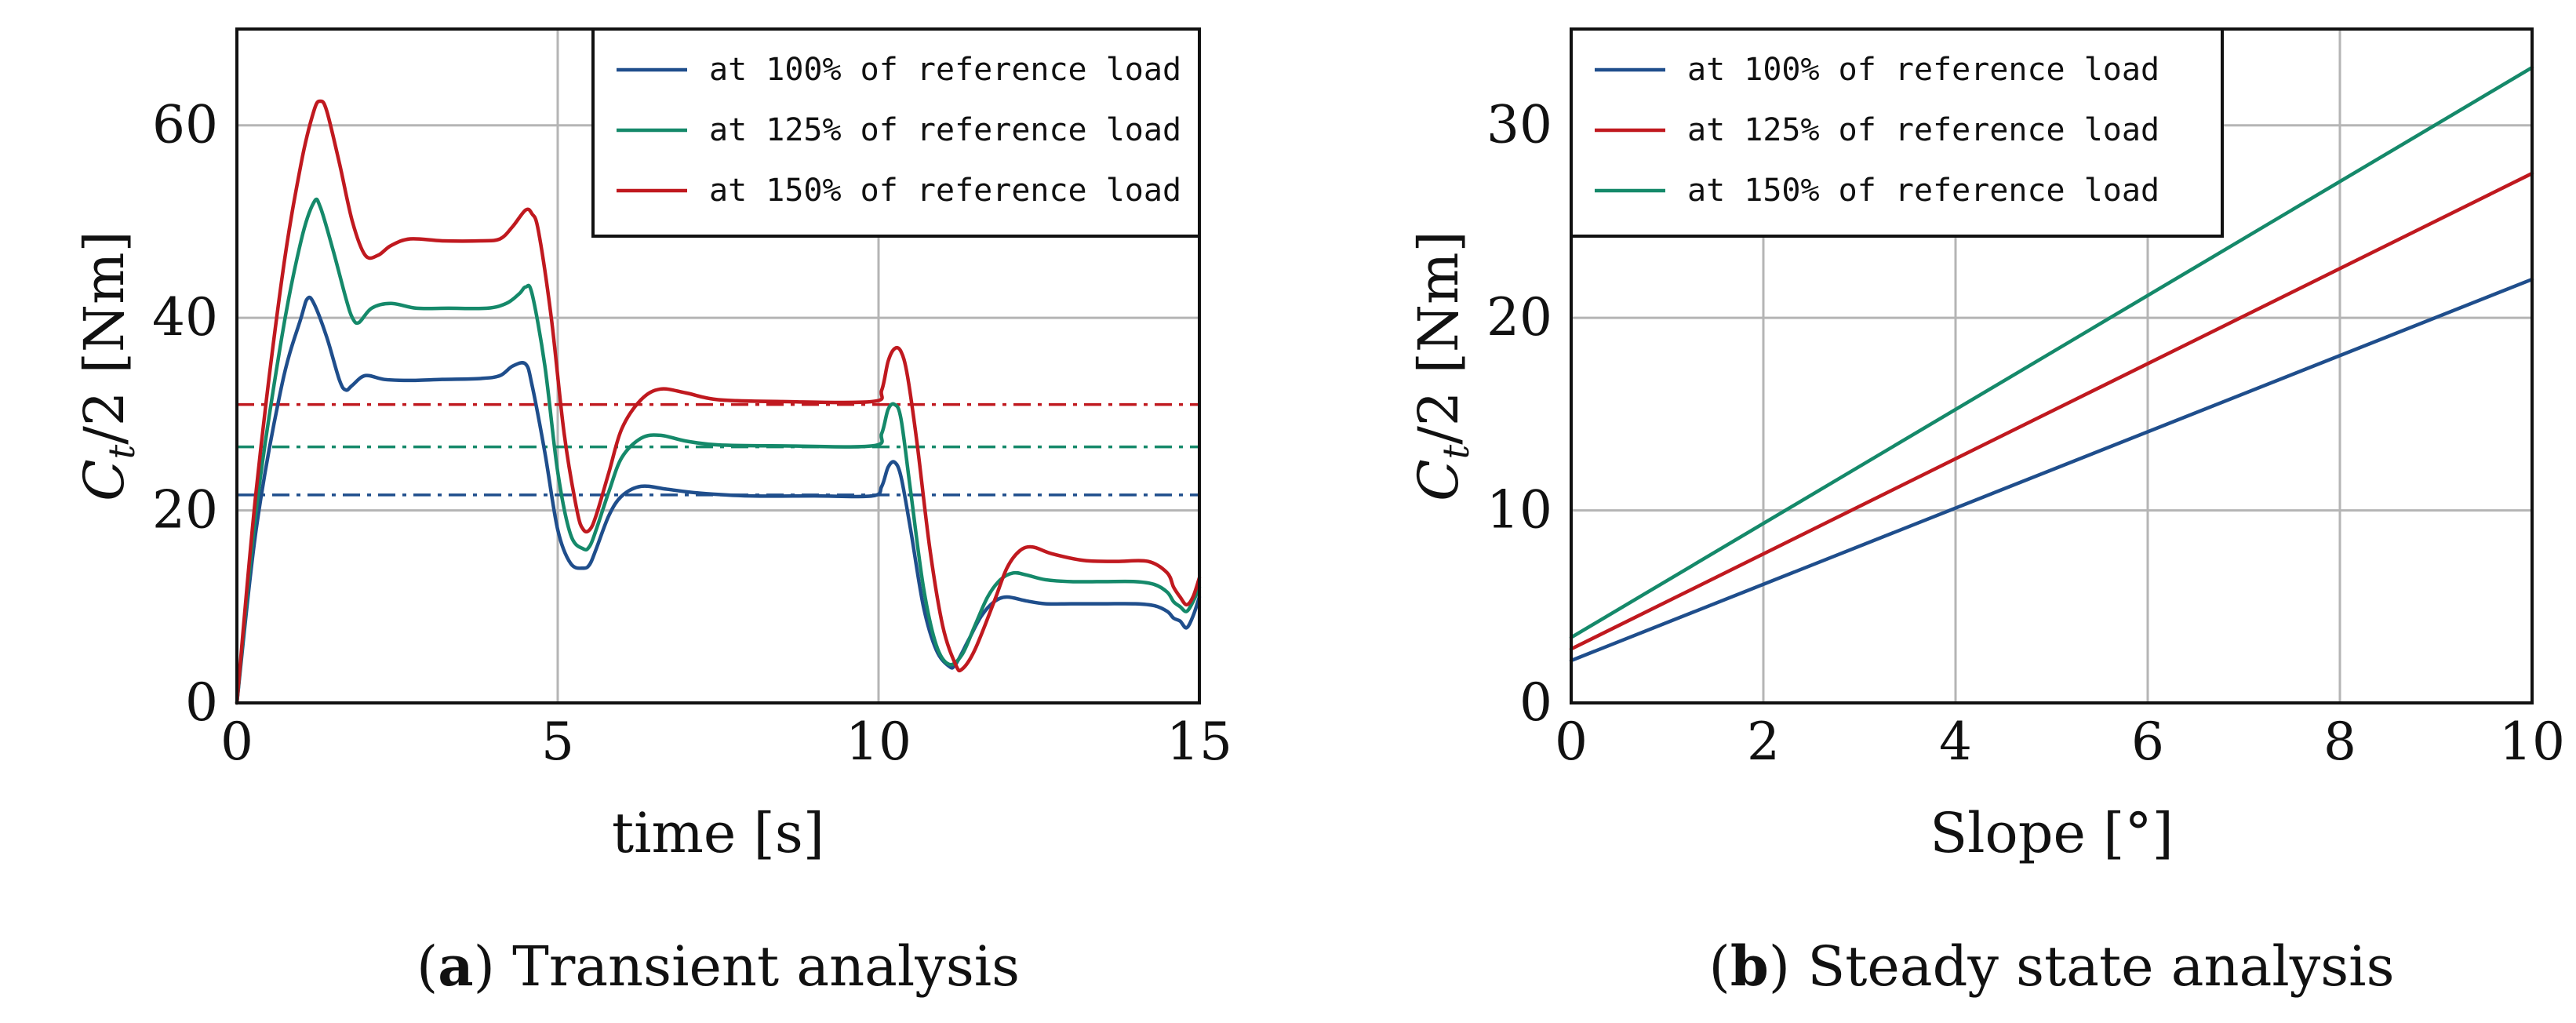 This screenshot has height=1023, width=2576. What do you see at coordinates (185, 414) in the screenshot?
I see `y-tick-labels-a: 0 20 40 60` at bounding box center [185, 414].